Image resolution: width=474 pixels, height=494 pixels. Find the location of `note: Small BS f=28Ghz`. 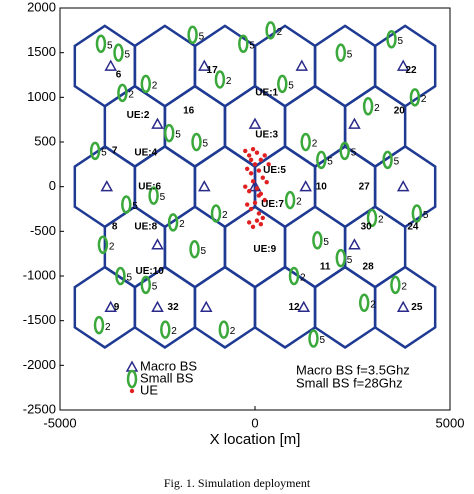

note: Small BS f=28Ghz is located at coordinates (349, 382).